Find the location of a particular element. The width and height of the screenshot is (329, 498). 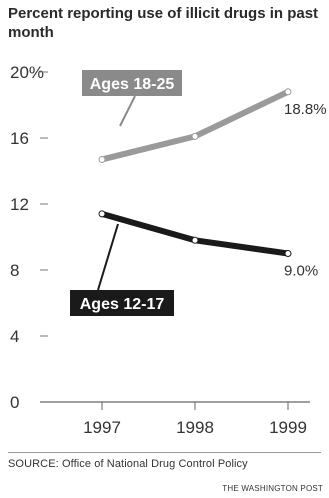

series-label: Ages 18-25 is located at coordinates (132, 84).